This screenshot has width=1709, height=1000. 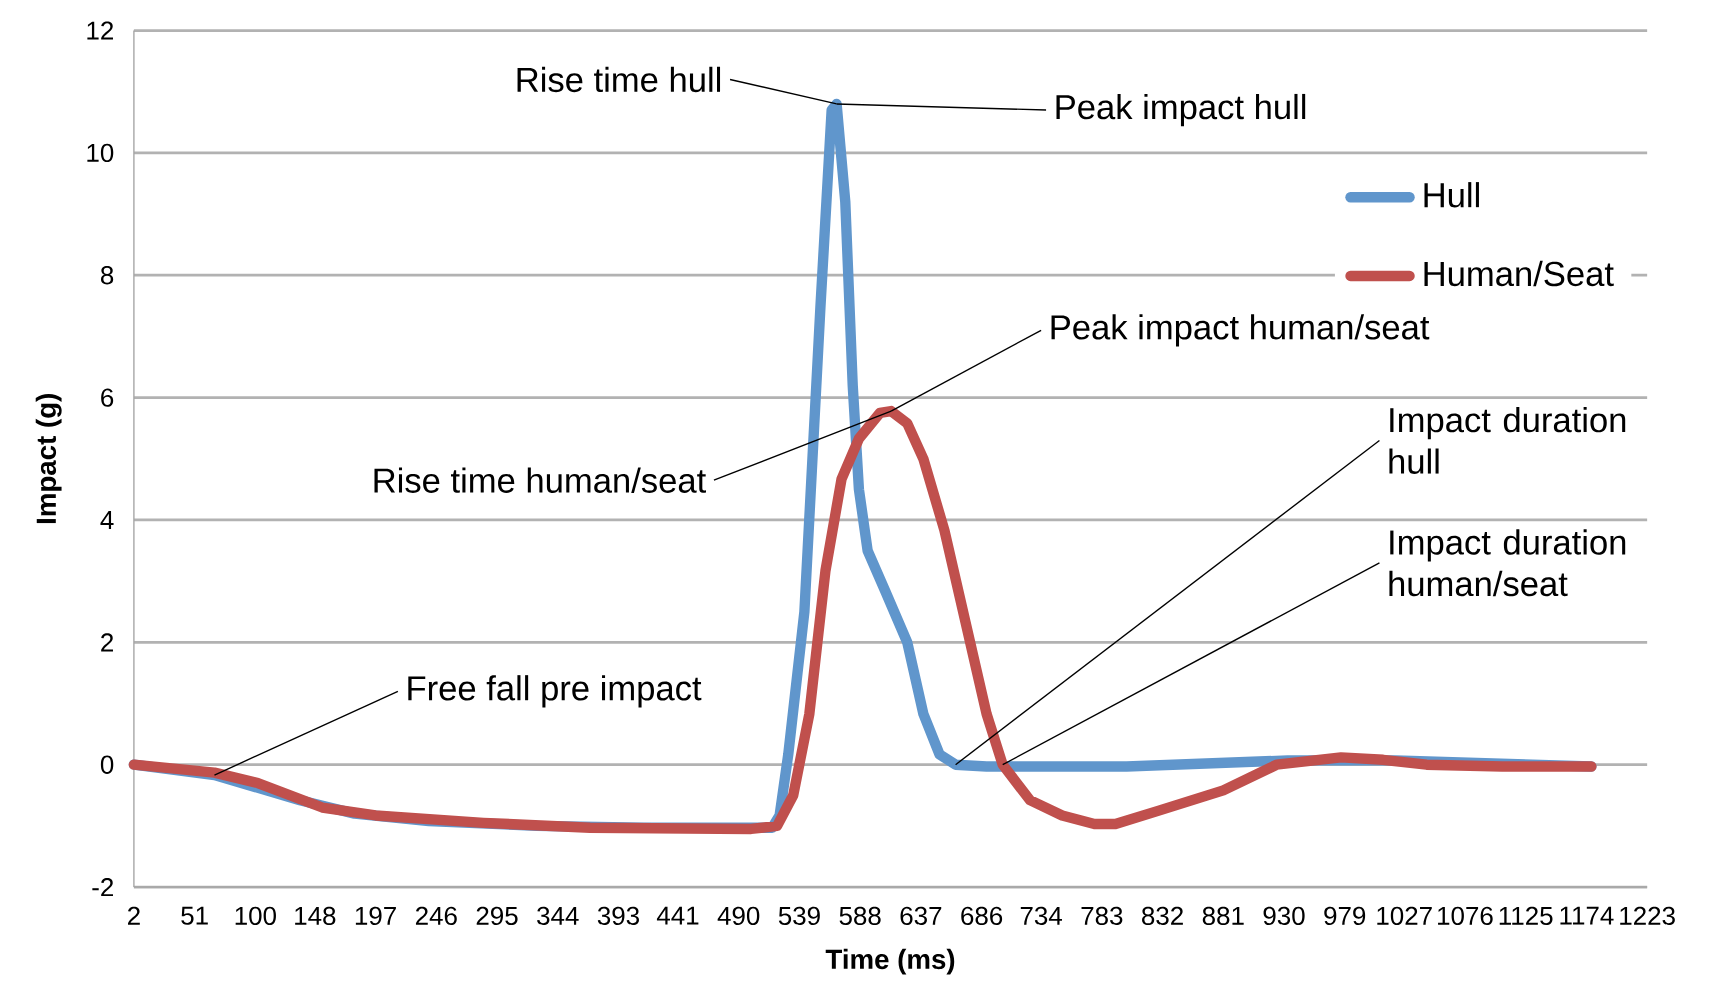 I want to click on x-tick-label: 930, so click(x=1284, y=915).